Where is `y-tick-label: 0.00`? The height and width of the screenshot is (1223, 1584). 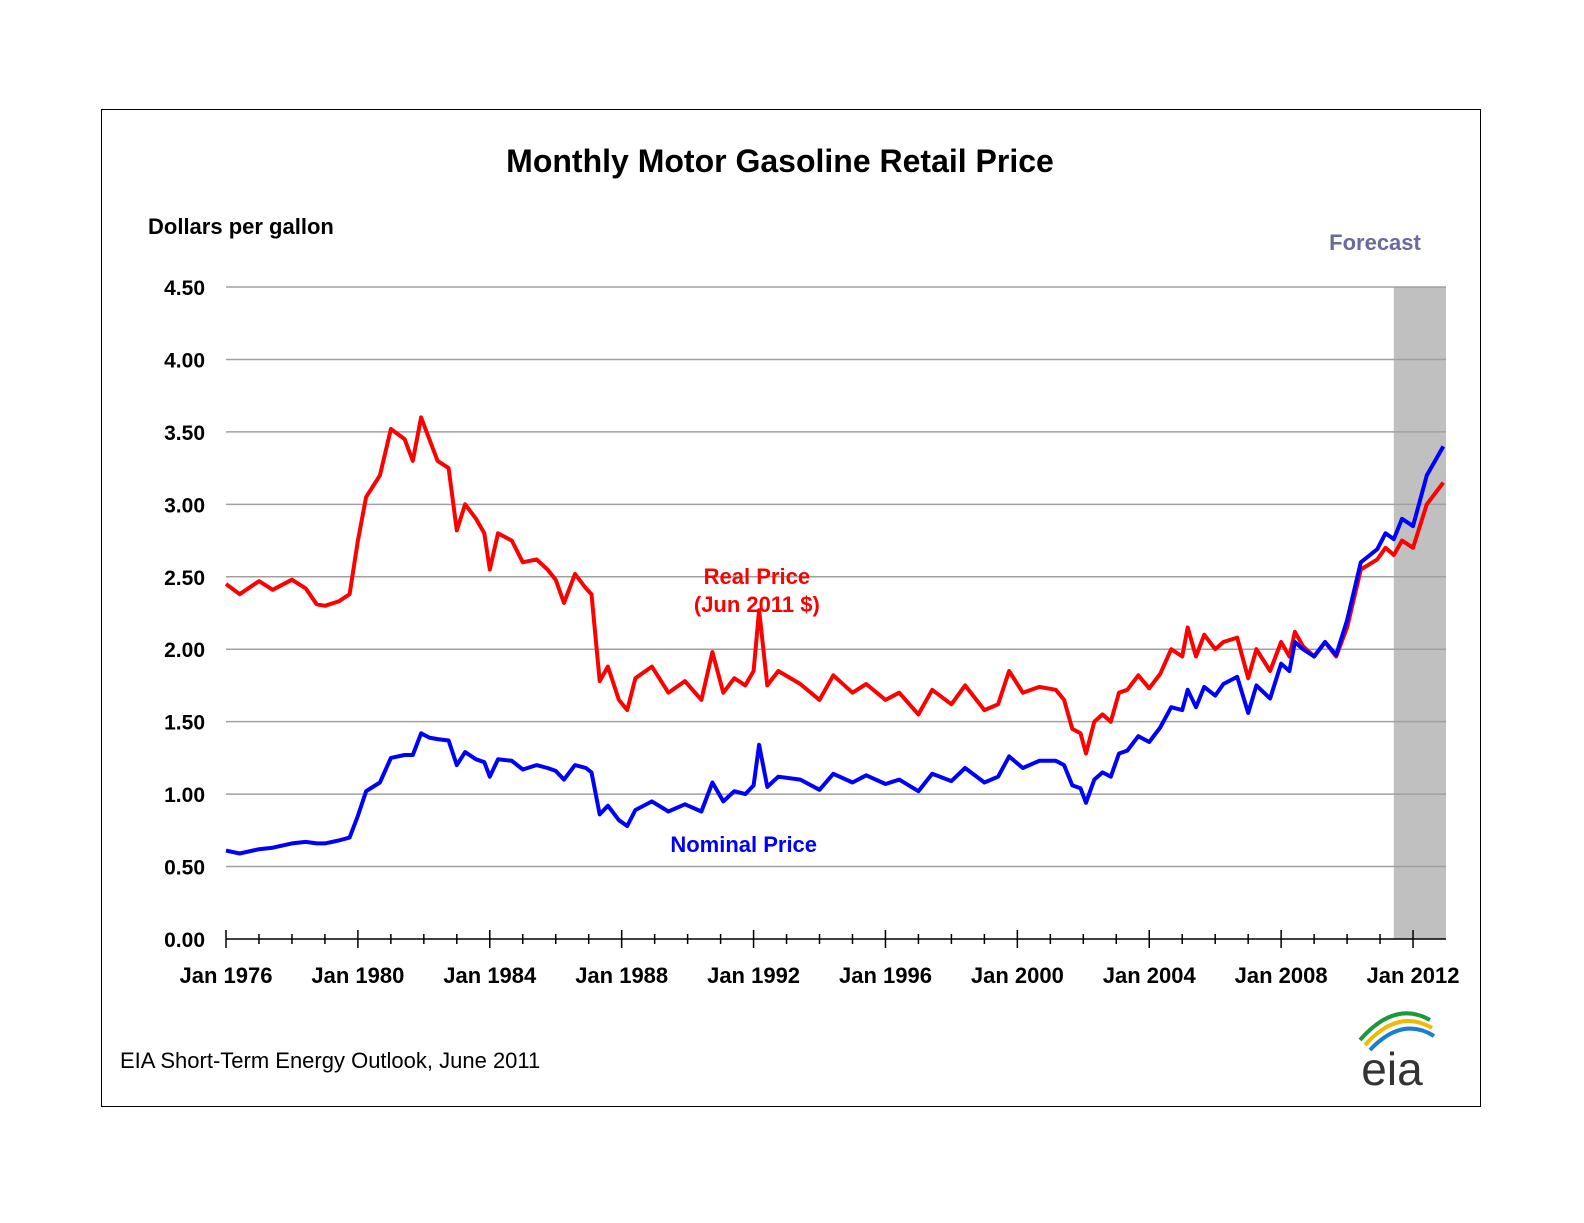
y-tick-label: 0.00 is located at coordinates (184, 940).